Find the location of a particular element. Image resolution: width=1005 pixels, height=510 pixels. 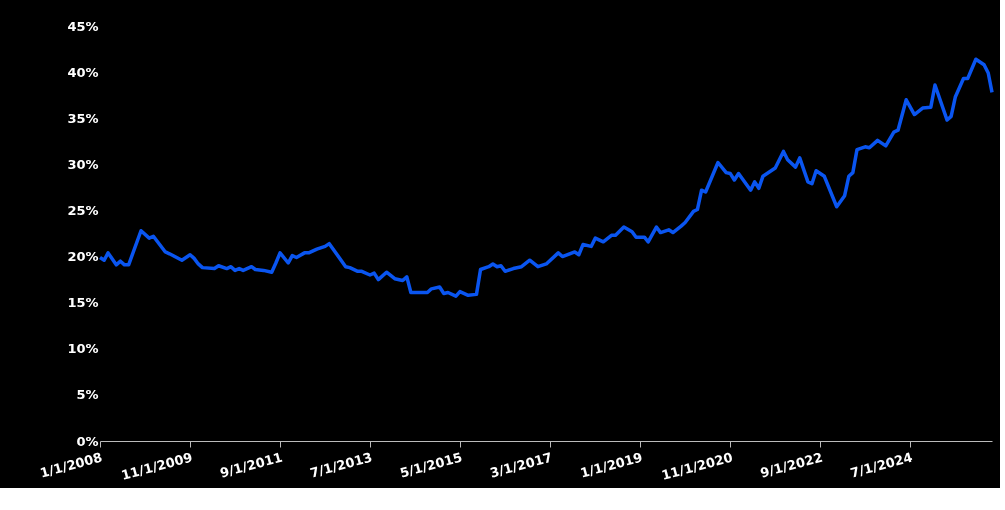

y-tick-label: 20% is located at coordinates (83, 257).